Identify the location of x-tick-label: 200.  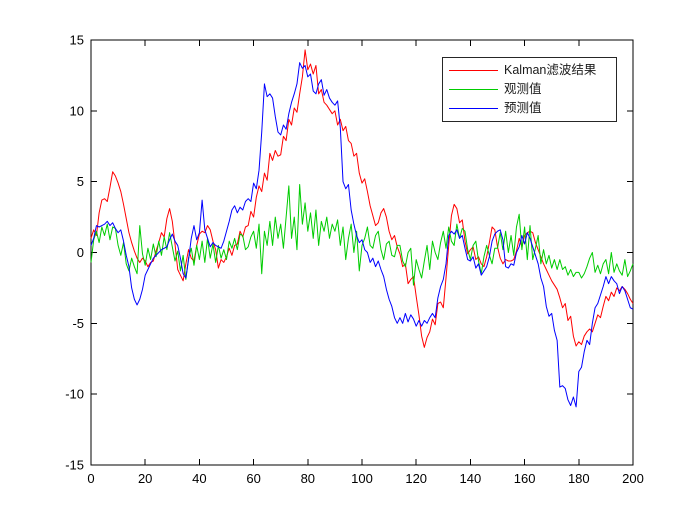
(633, 478).